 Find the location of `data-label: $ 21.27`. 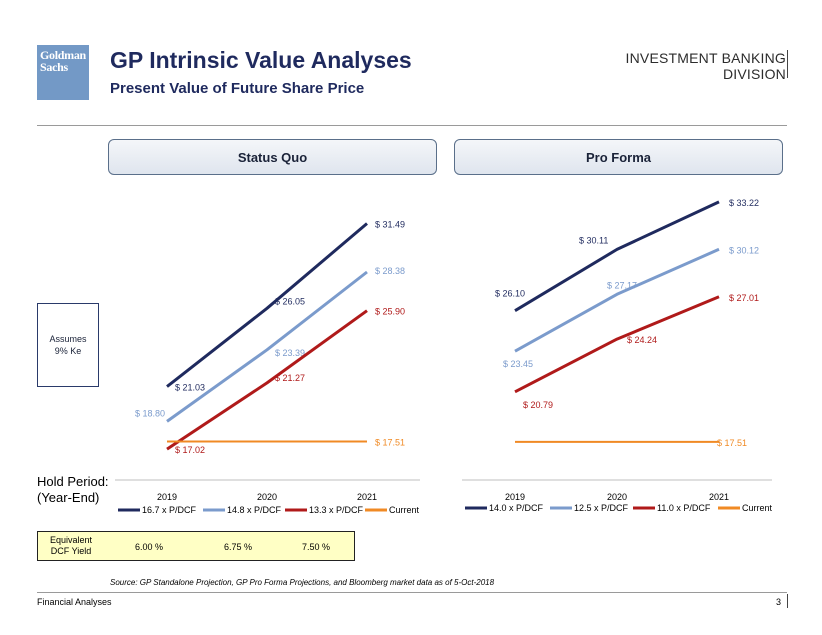

data-label: $ 21.27 is located at coordinates (290, 378).